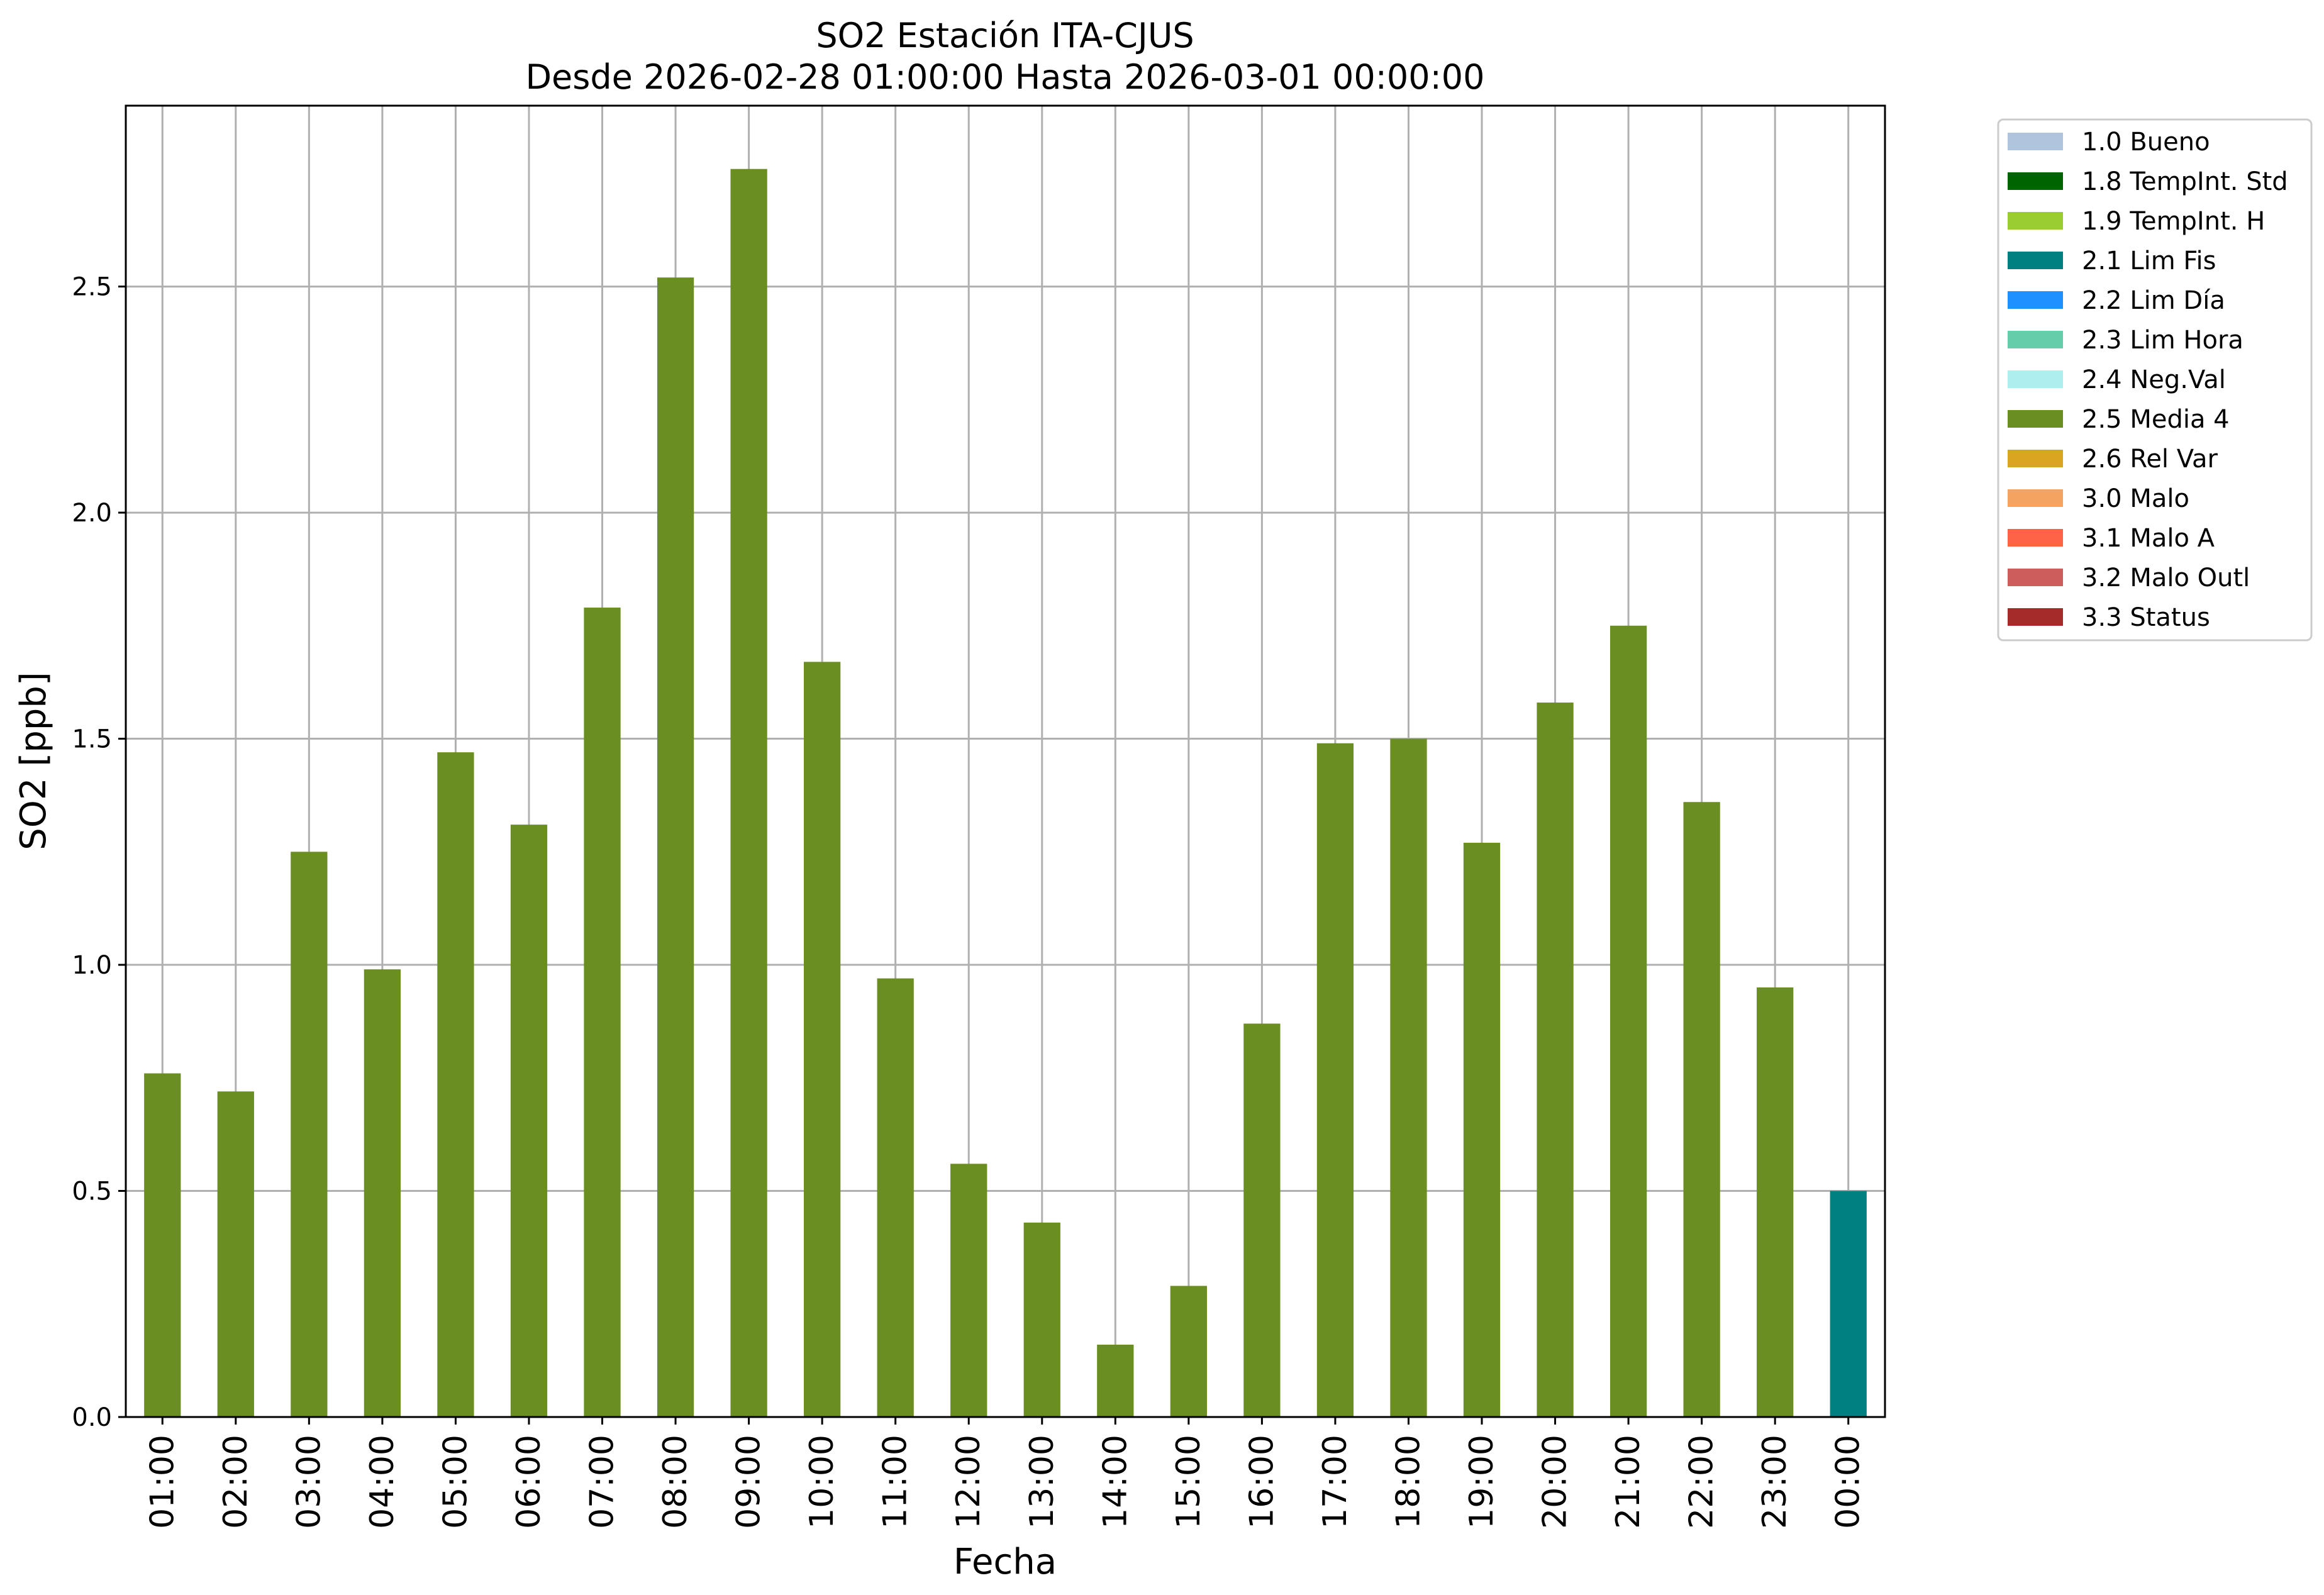 This screenshot has width=2324, height=1595. What do you see at coordinates (969, 1482) in the screenshot?
I see `x-tick-label: 12:00` at bounding box center [969, 1482].